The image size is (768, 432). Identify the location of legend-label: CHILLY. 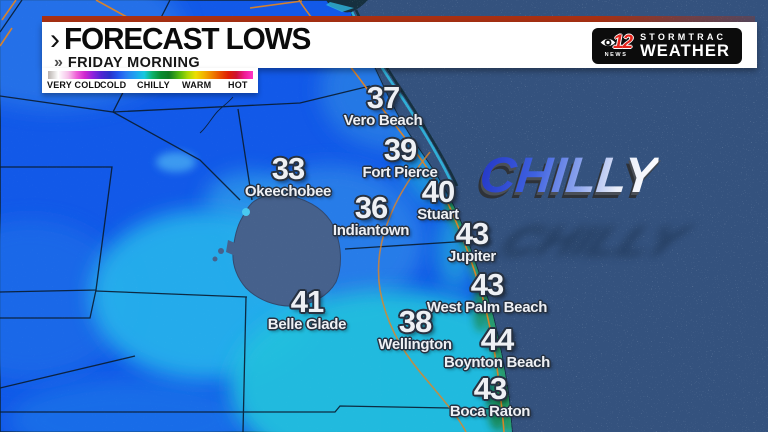
(153, 85).